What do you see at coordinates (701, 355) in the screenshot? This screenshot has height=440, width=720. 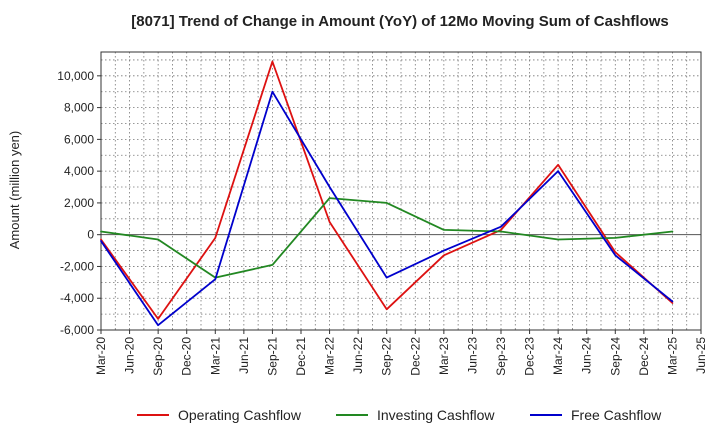 I see `x-tick-label: Jun-25` at bounding box center [701, 355].